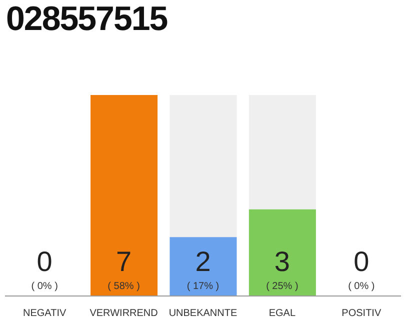 Image resolution: width=410 pixels, height=320 pixels. I want to click on data-label: ( 17% ), so click(203, 286).